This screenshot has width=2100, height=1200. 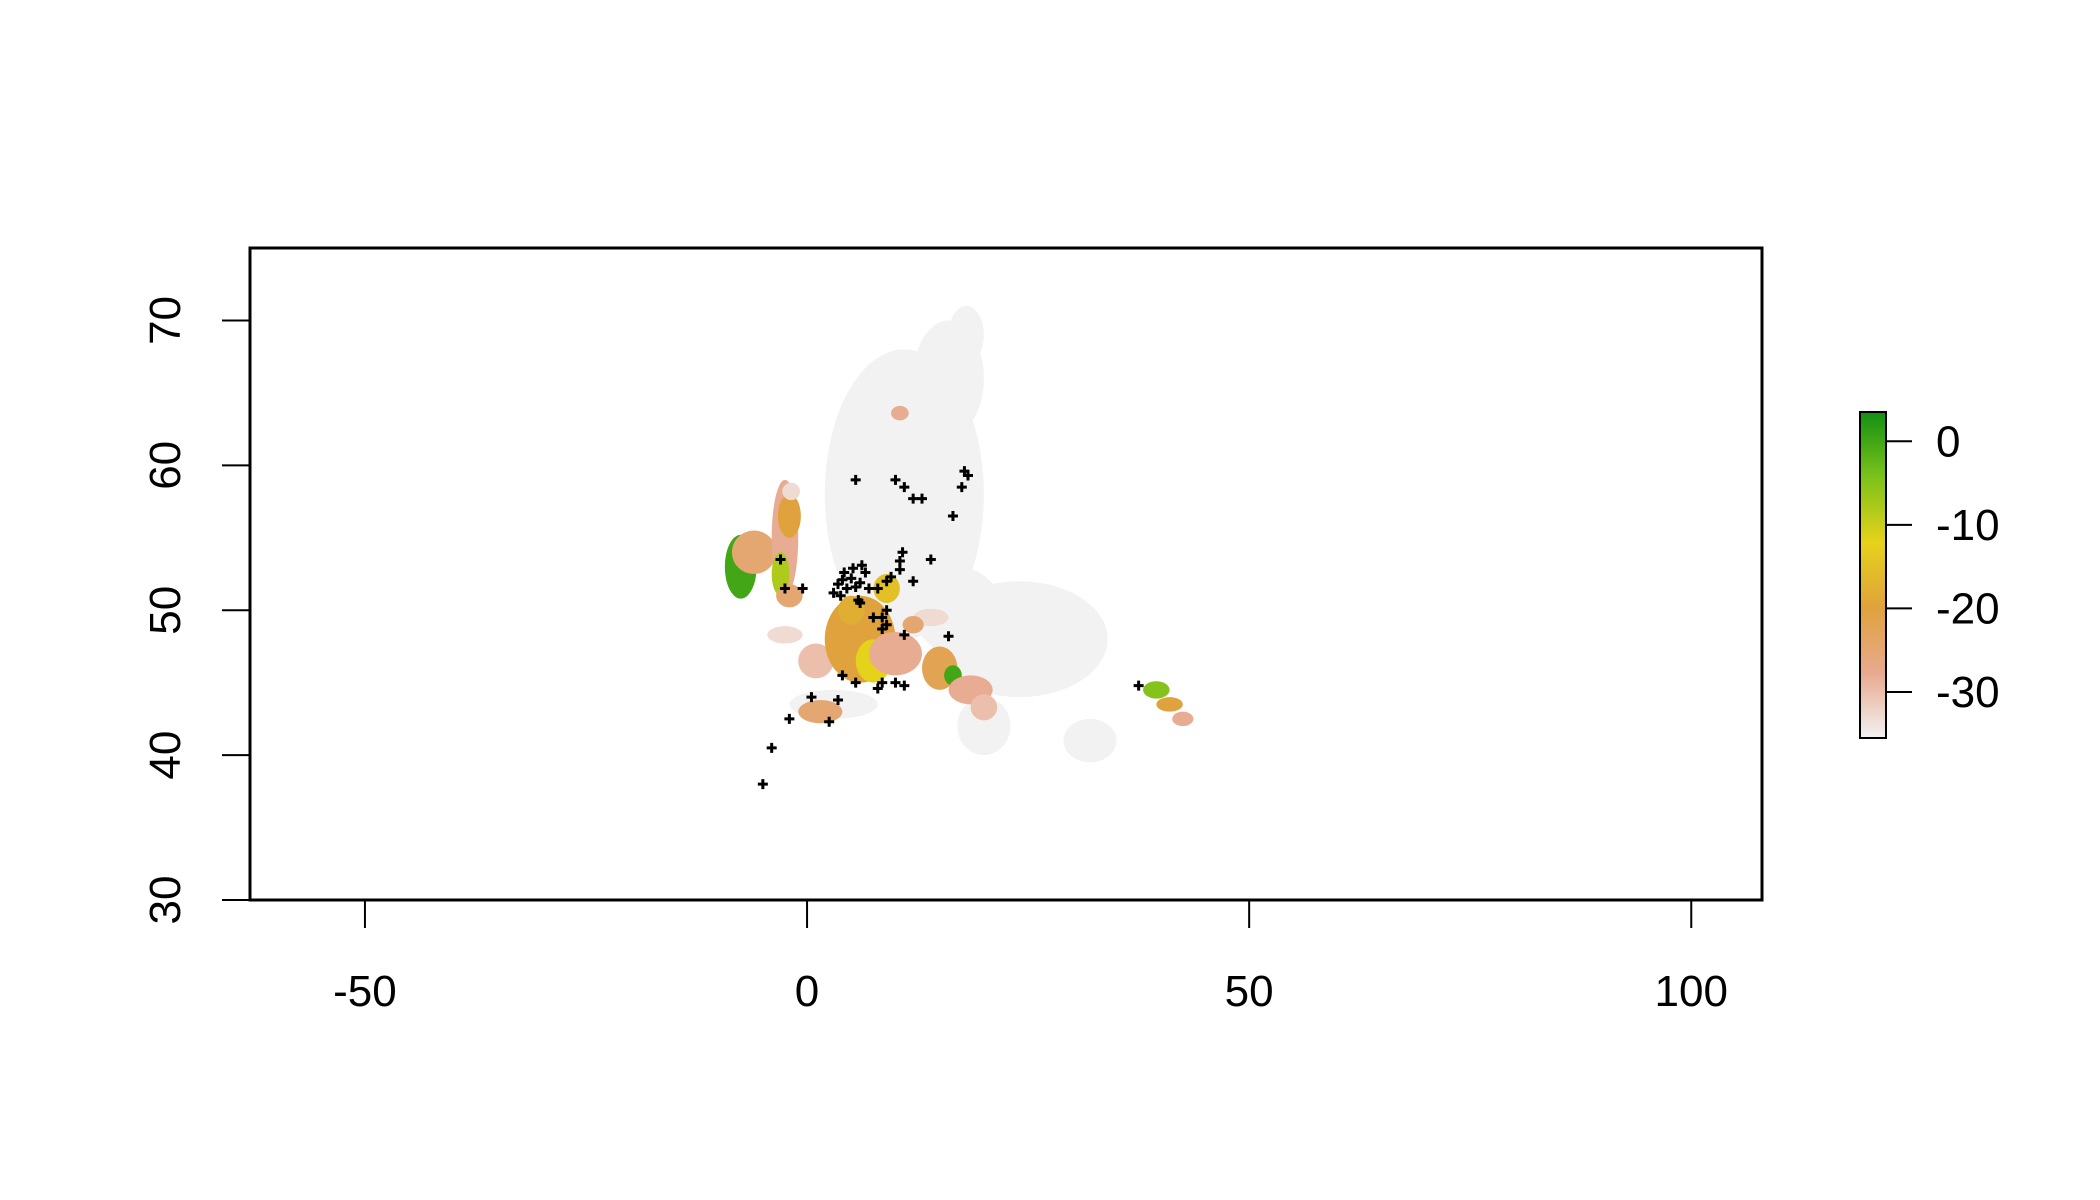 What do you see at coordinates (165, 465) in the screenshot?
I see `y-tick-label: 60` at bounding box center [165, 465].